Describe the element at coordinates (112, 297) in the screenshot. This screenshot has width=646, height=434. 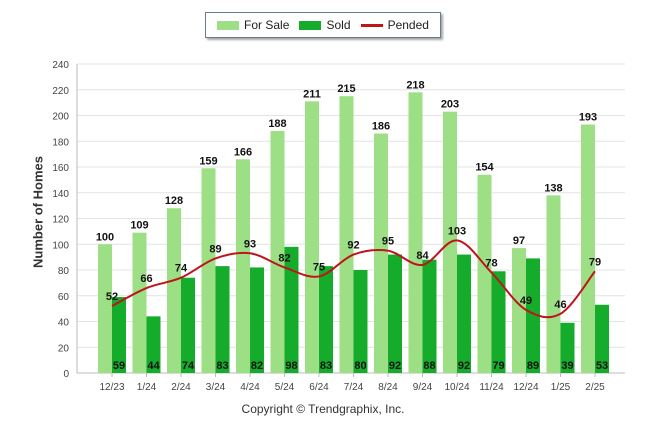
I see `data-label-pended: 52` at that location.